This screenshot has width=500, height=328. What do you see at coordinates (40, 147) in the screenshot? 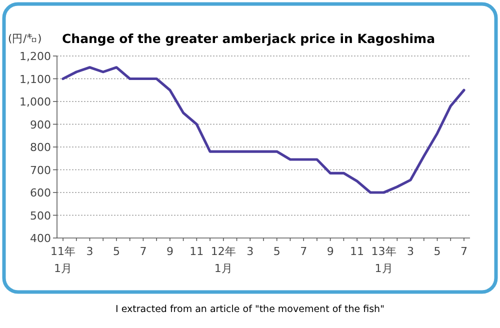
I see `y-tick-label: 800` at bounding box center [40, 147].